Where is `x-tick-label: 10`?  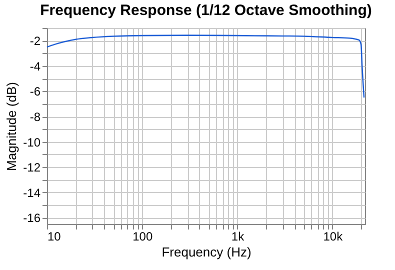 x-tick-label: 10 is located at coordinates (55, 237).